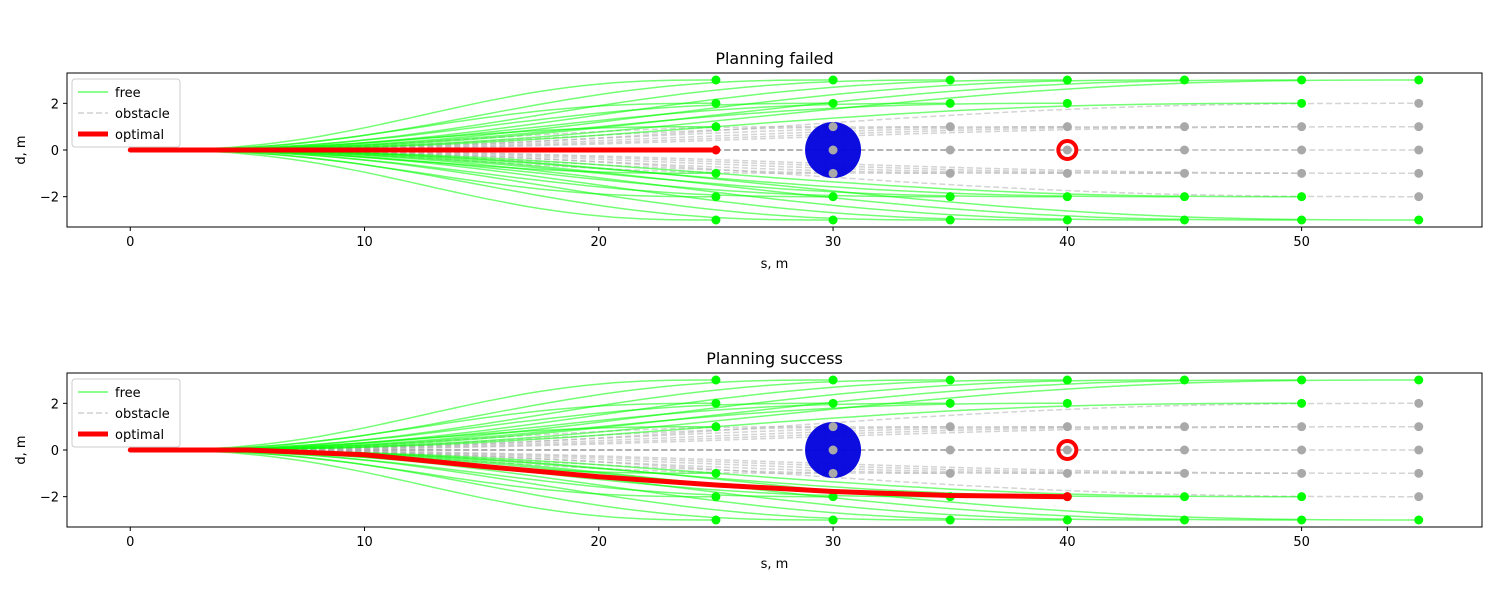  I want to click on x-axis-label: s, m, so click(775, 264).